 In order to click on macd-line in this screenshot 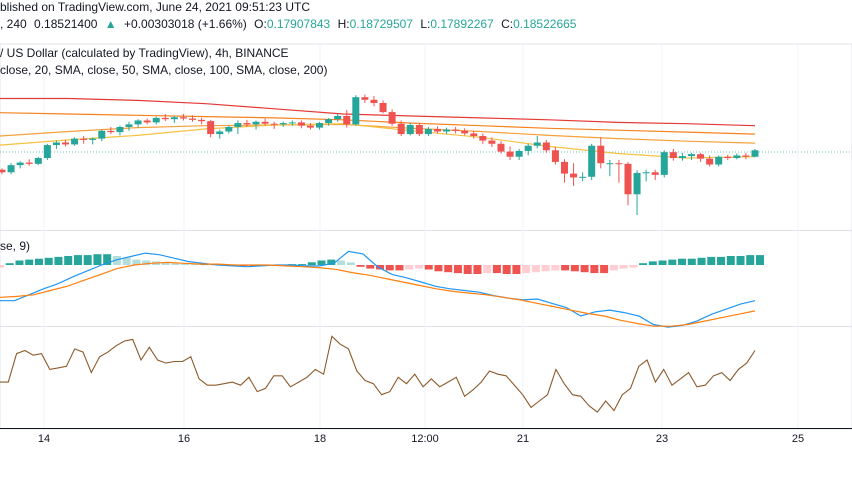, I will do `click(378, 289)`.